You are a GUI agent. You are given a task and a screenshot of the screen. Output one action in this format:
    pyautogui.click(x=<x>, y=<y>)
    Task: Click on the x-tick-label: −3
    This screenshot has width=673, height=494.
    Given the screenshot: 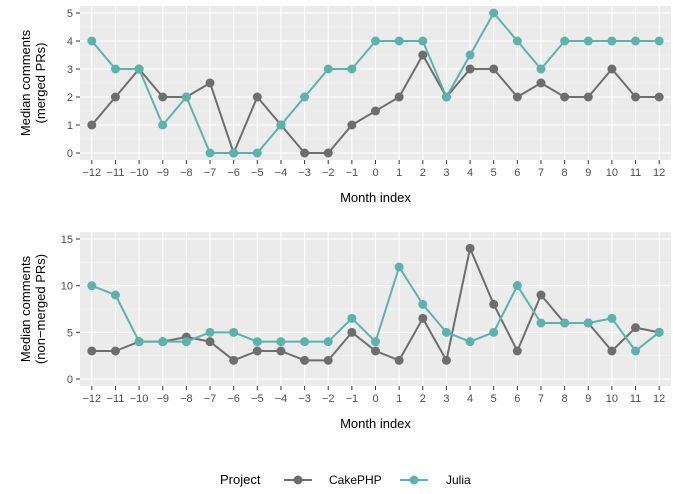 What is the action you would take?
    pyautogui.click(x=304, y=173)
    